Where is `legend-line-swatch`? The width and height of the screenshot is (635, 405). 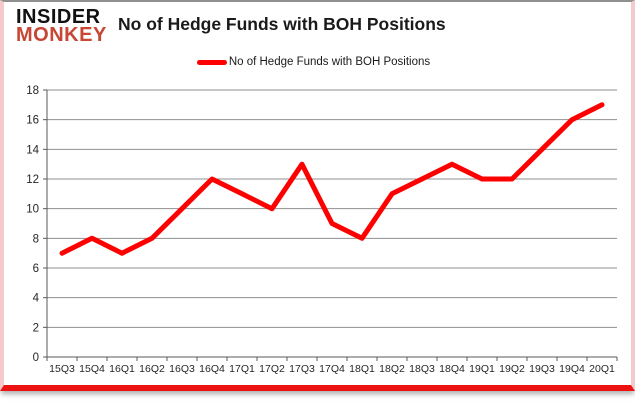
legend-line-swatch is located at coordinates (211, 62).